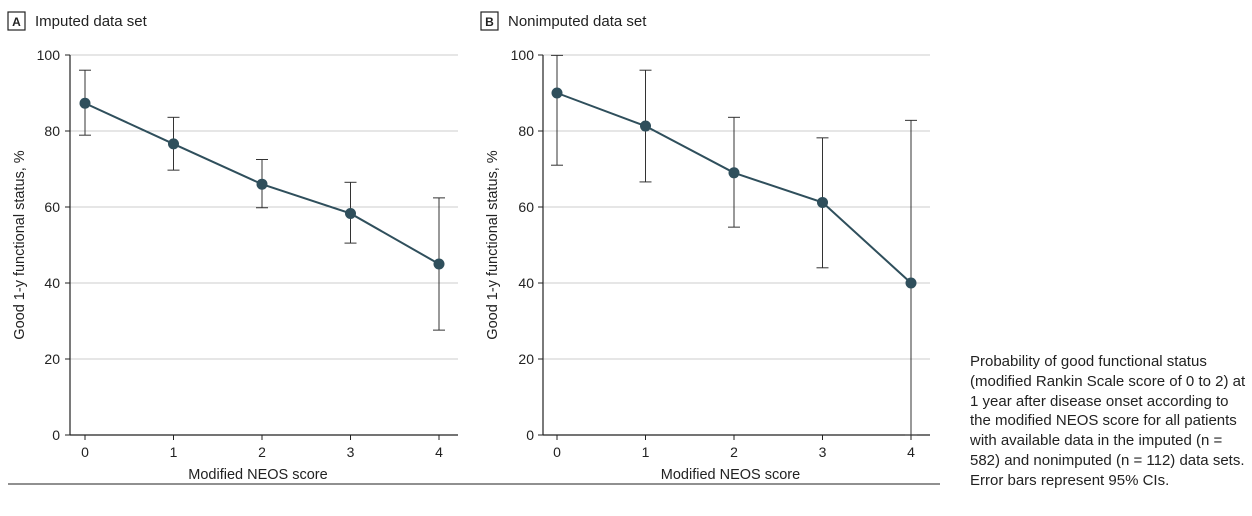 This screenshot has height=516, width=1252. I want to click on panel-a-y-tick-label: 20, so click(52, 359).